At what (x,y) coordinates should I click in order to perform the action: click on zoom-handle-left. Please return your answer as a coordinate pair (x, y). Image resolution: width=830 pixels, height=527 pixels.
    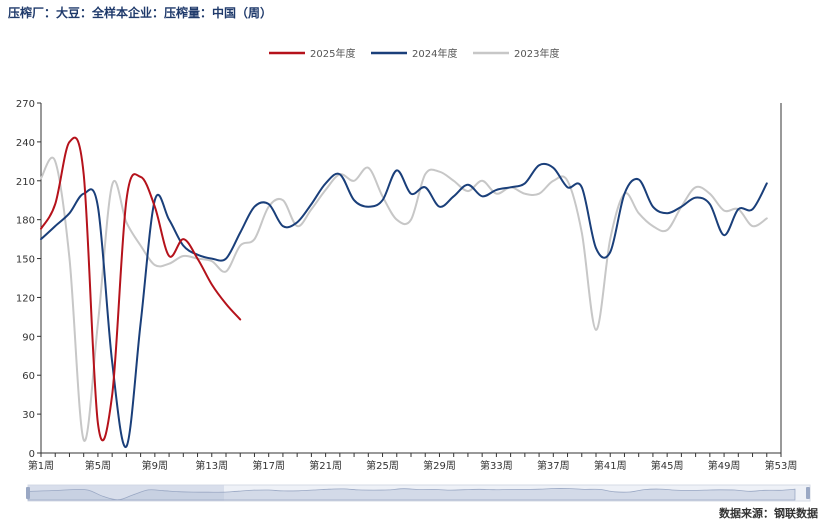
    Looking at the image, I should click on (28, 493).